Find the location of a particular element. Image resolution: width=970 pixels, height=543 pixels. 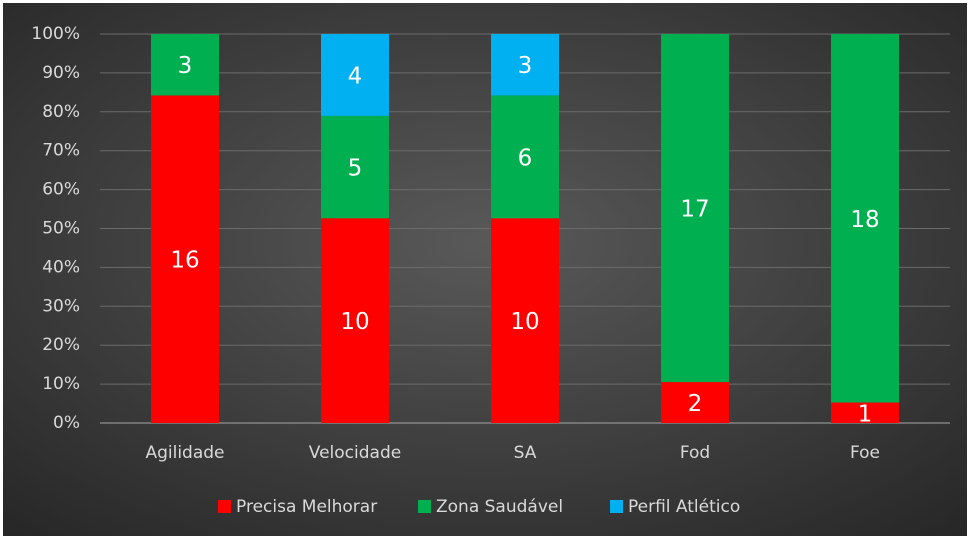

data-label: 18 is located at coordinates (864, 220).